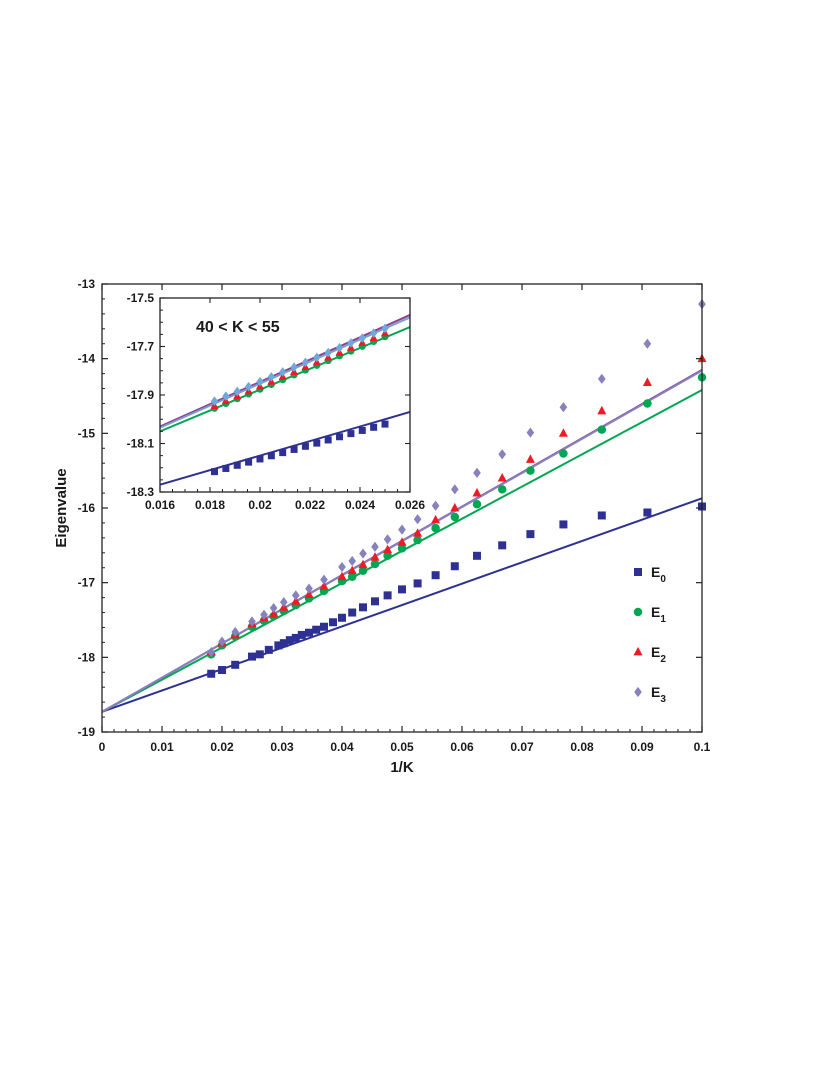  Describe the element at coordinates (282, 747) in the screenshot. I see `x-tick-label: 0.03` at that location.